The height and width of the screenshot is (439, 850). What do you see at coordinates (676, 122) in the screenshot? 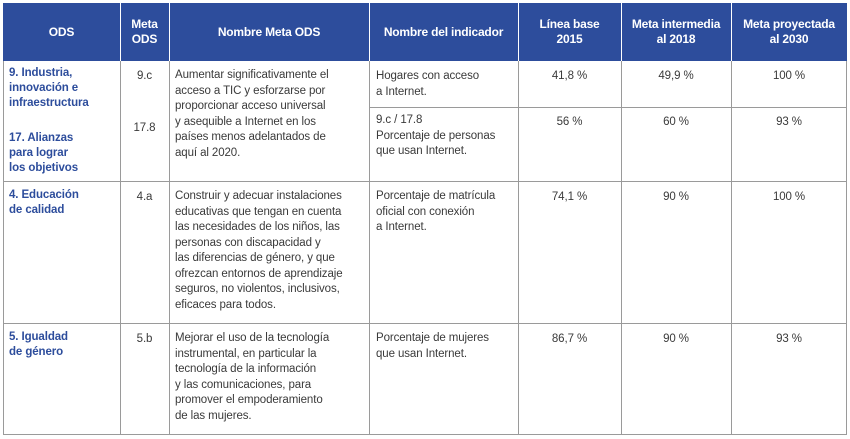
I see `row1-meta-intermedia-2: 60 %` at bounding box center [676, 122].